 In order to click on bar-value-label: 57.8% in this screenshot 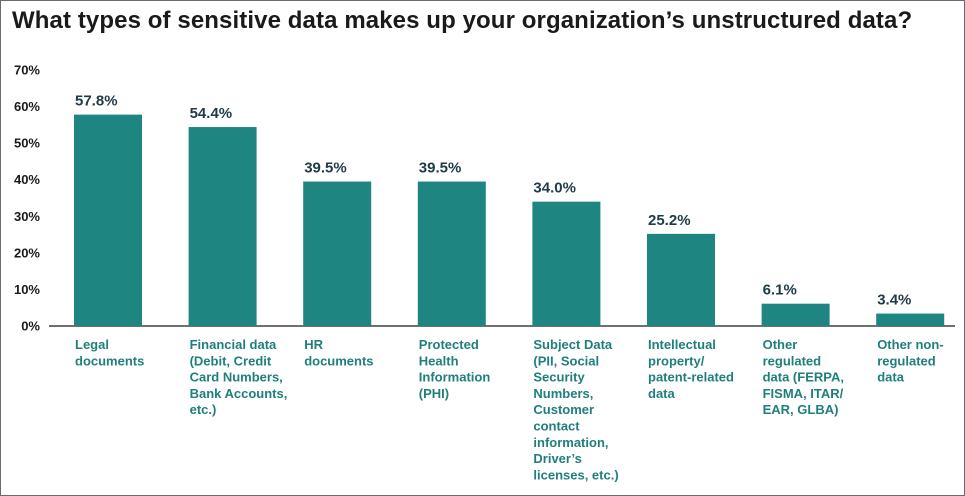, I will do `click(96, 101)`.